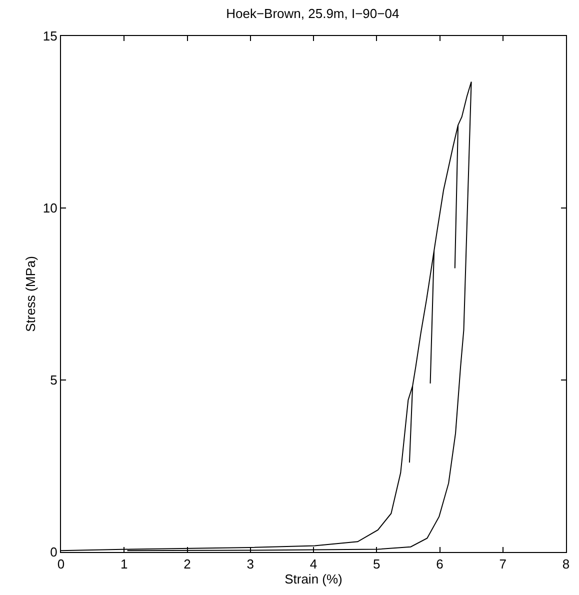  I want to click on x-tick-label: 3, so click(250, 564).